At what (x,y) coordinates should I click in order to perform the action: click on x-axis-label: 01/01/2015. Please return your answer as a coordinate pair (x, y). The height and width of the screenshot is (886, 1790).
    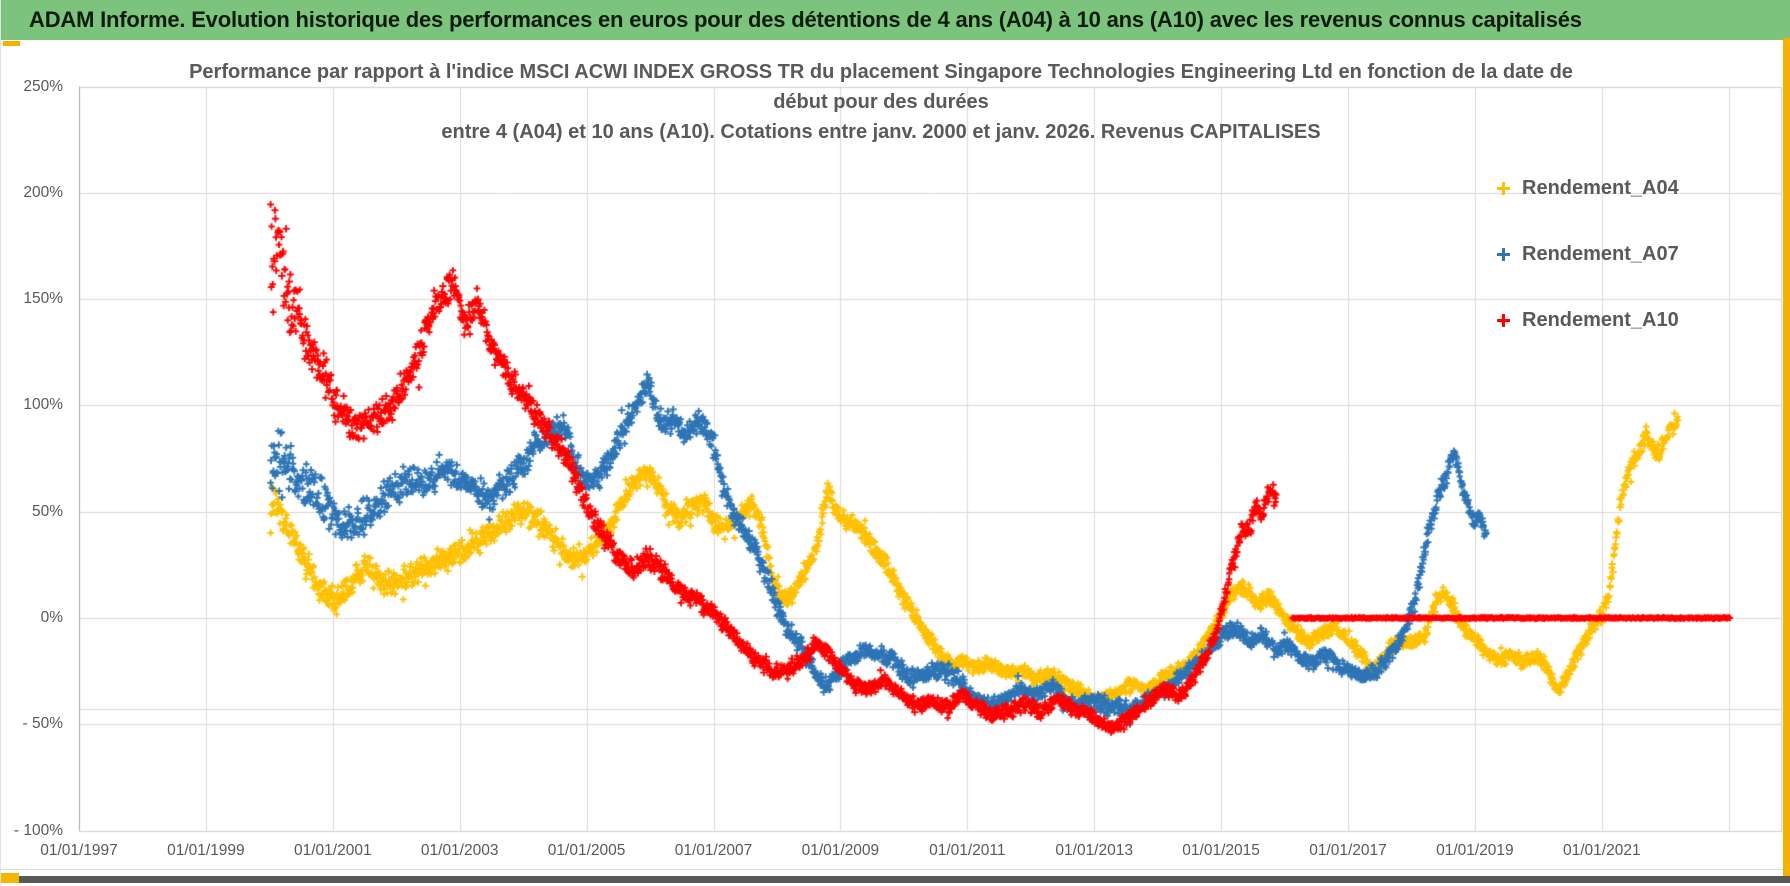
    Looking at the image, I should click on (1221, 850).